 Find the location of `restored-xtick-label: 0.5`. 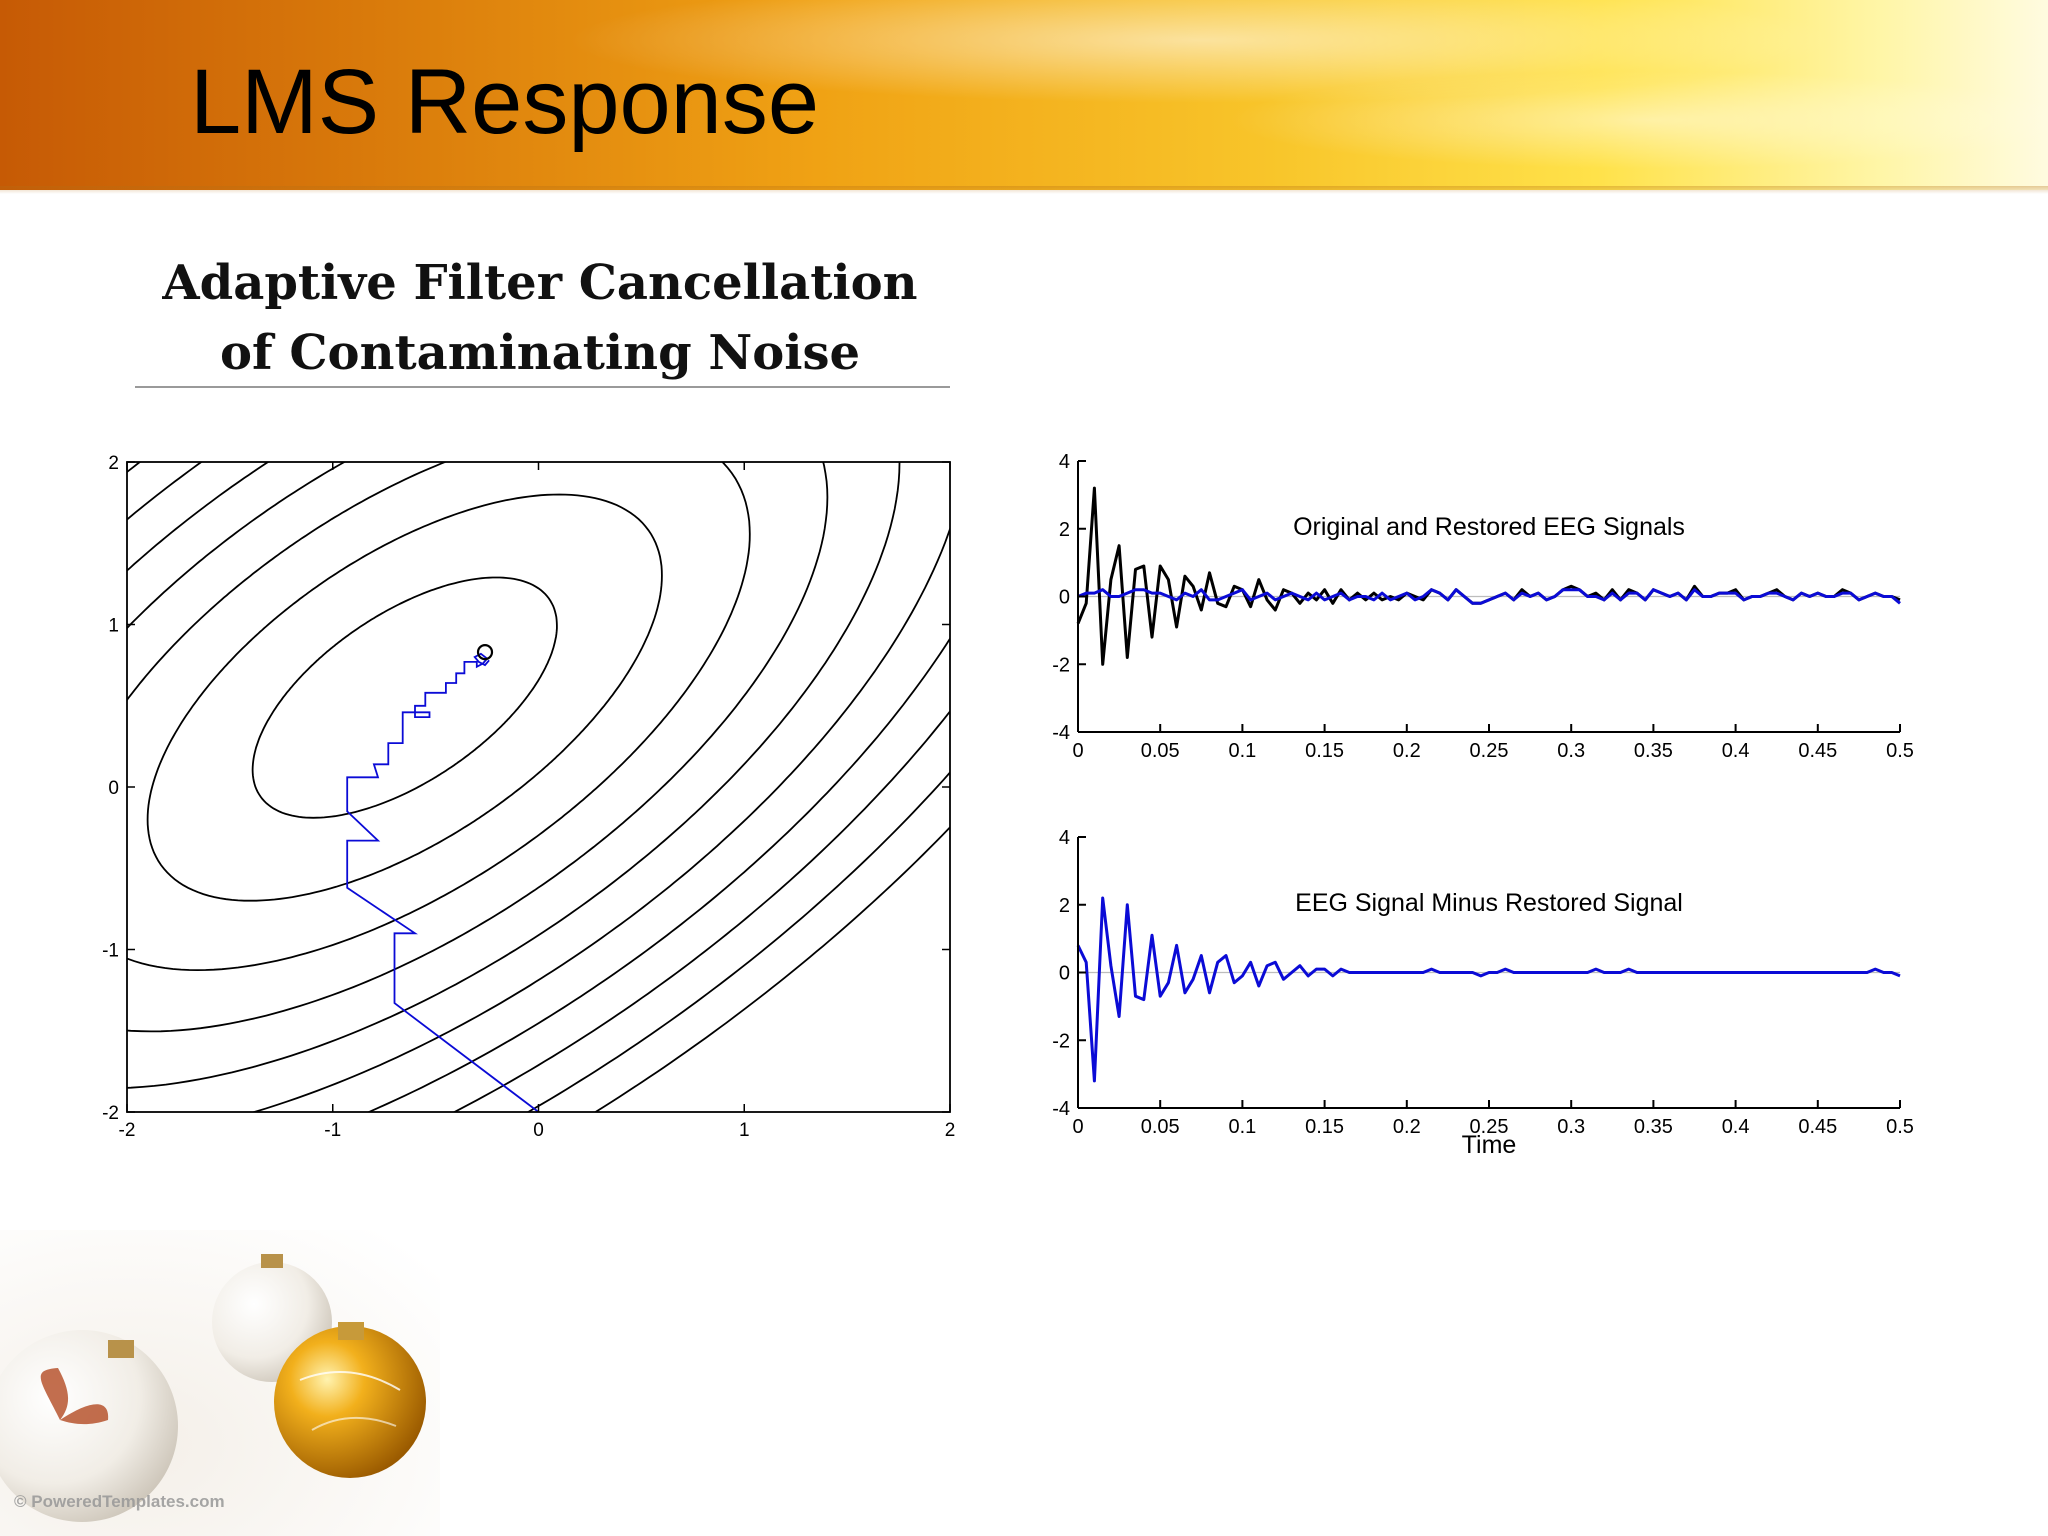

restored-xtick-label: 0.5 is located at coordinates (1900, 751).